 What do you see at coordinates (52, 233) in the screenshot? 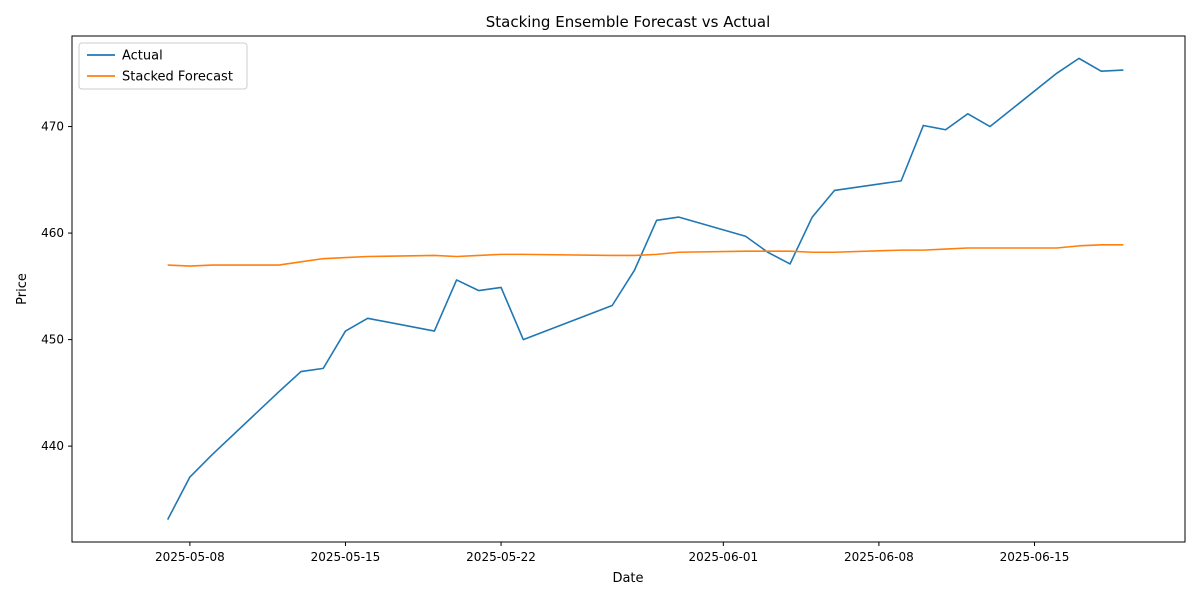
I see `y-tick-label: 460` at bounding box center [52, 233].